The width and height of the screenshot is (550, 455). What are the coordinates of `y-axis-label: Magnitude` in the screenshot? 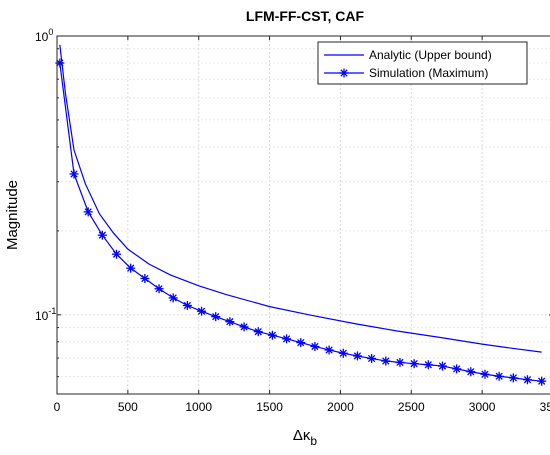 It's located at (12, 215).